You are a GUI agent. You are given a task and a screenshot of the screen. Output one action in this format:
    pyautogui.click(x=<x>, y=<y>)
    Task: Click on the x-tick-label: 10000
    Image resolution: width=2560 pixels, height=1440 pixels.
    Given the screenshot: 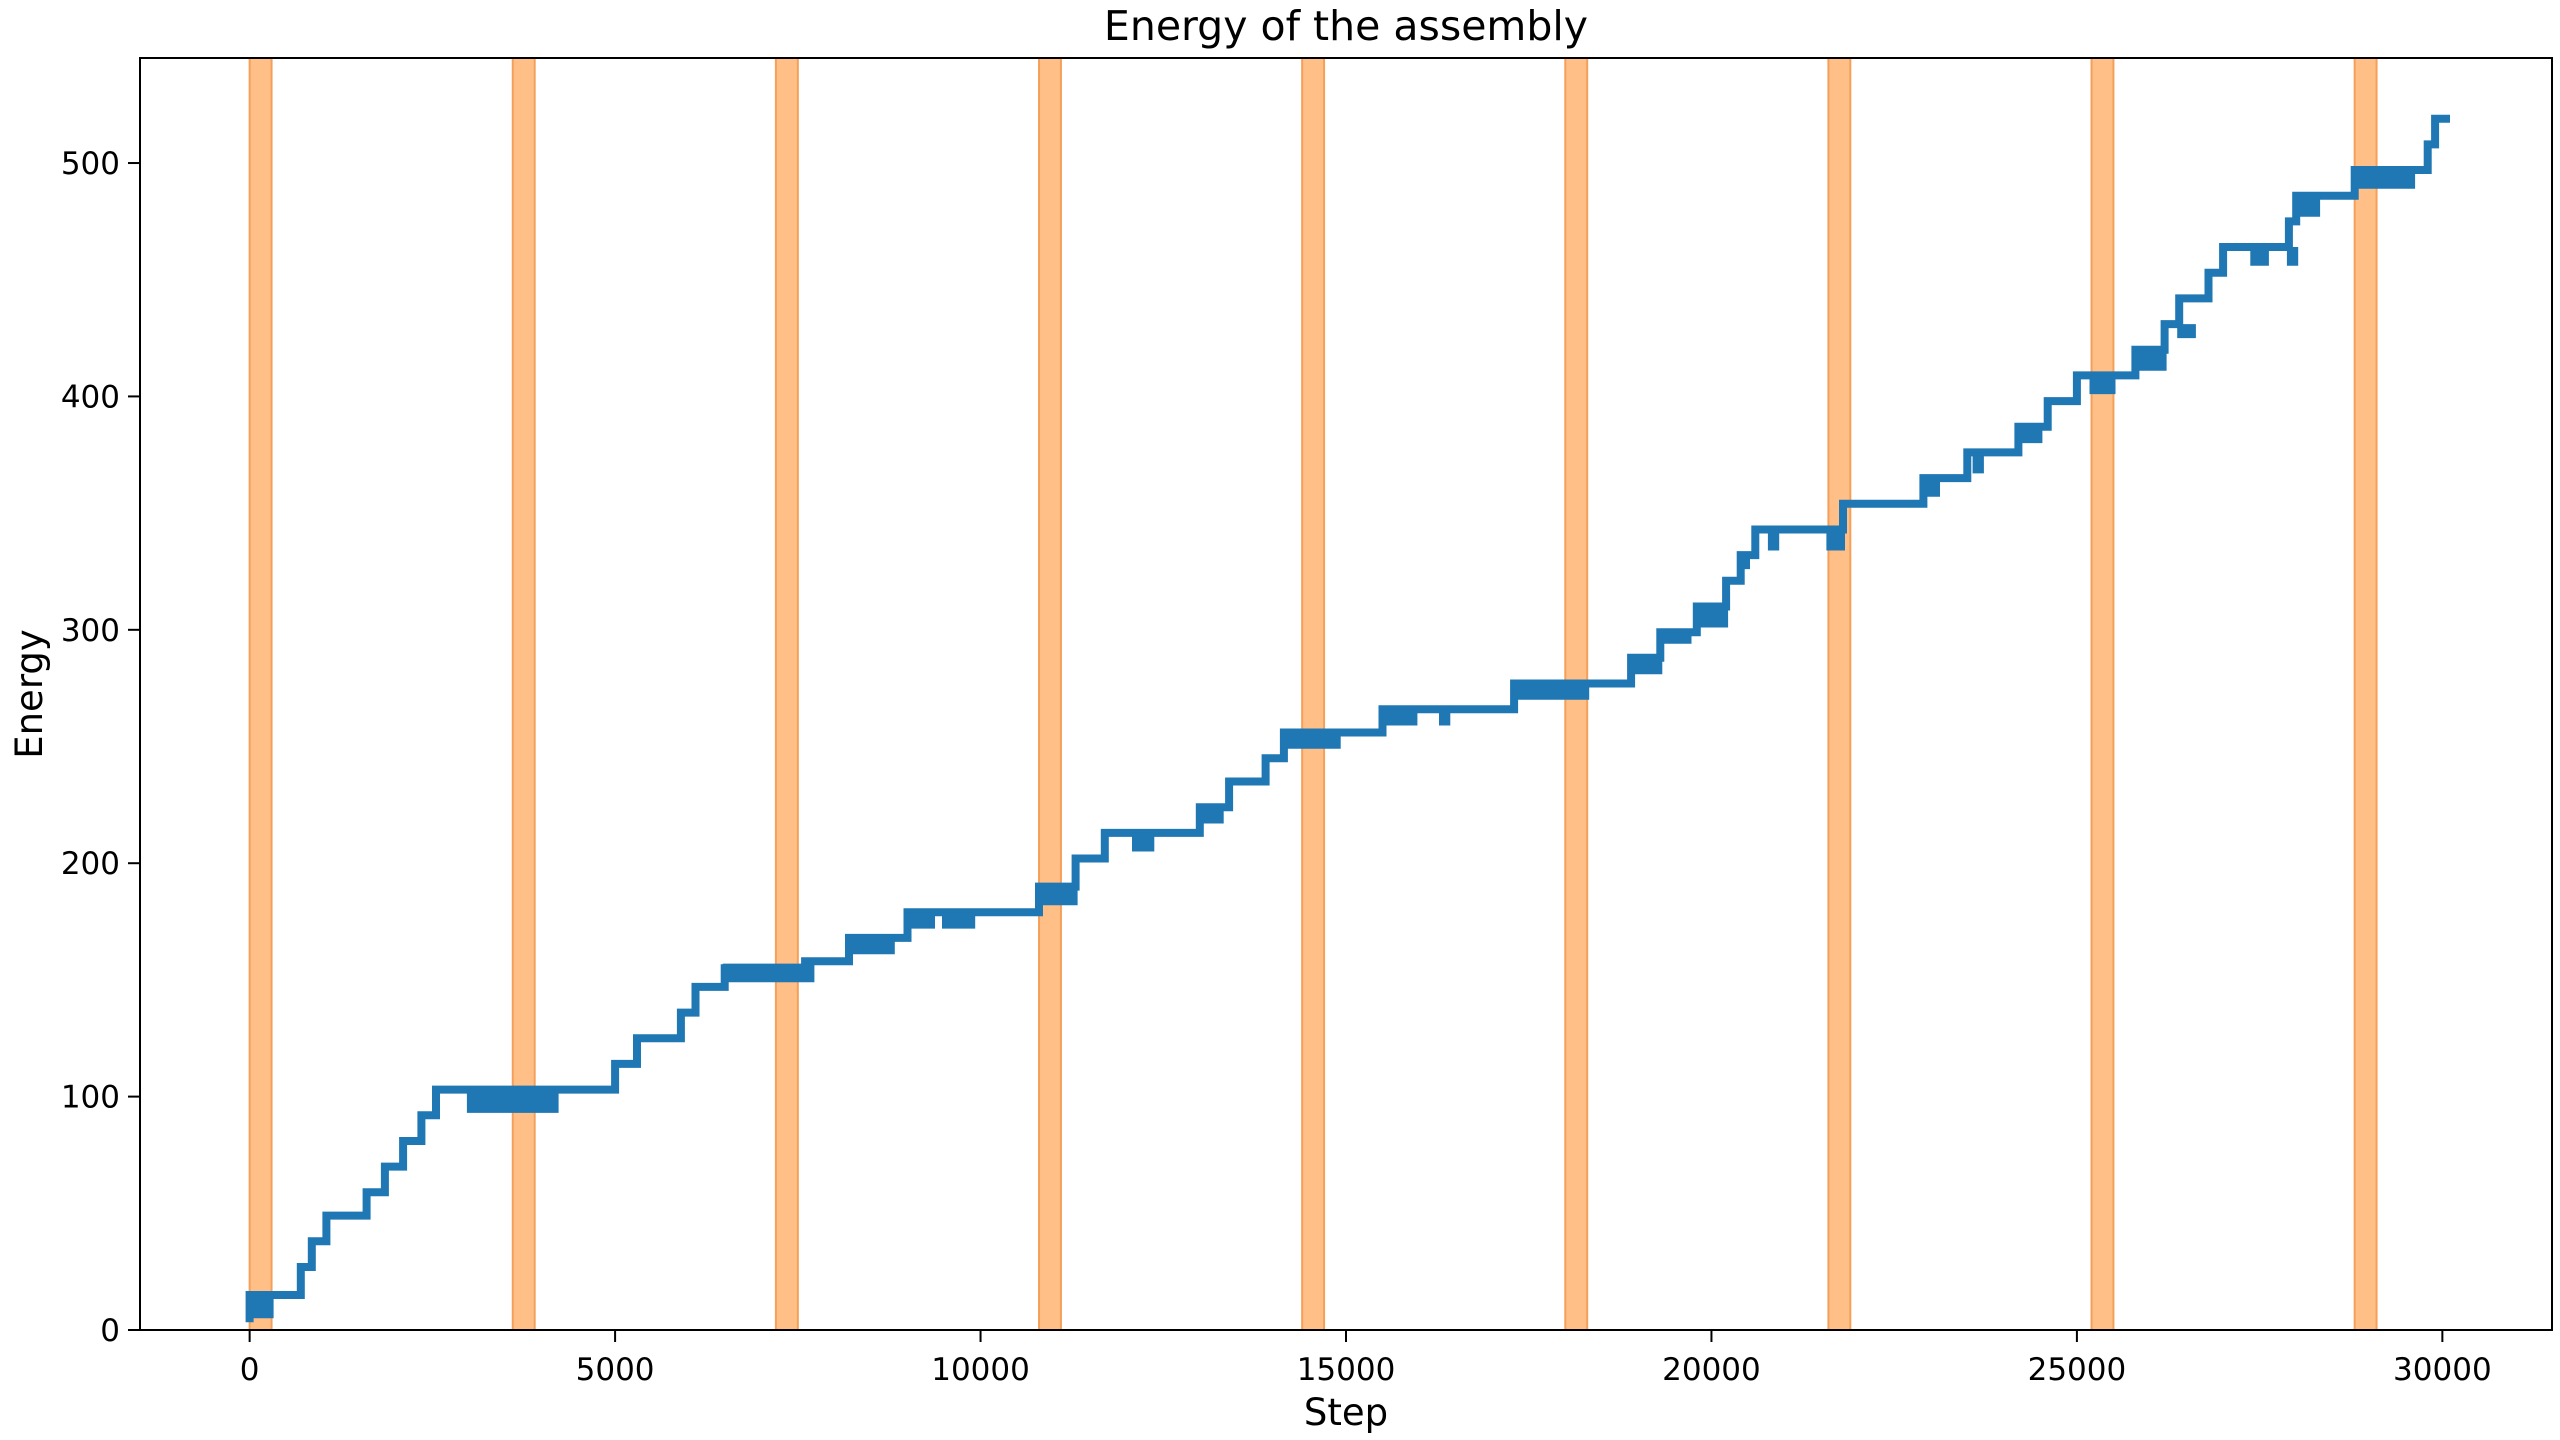 What is the action you would take?
    pyautogui.click(x=980, y=1370)
    